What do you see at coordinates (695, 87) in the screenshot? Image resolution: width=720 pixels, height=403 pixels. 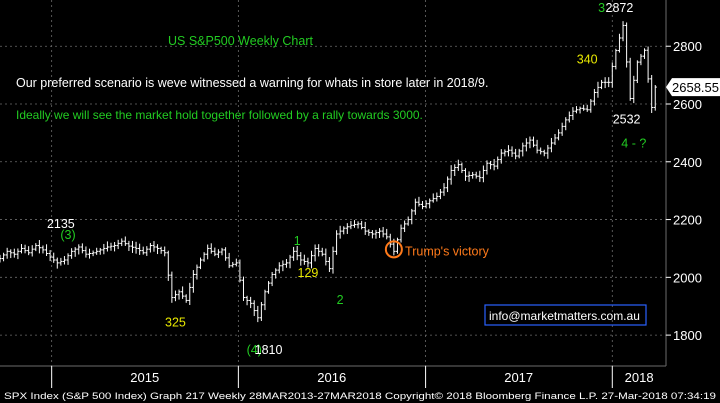 I see `last-price-value: 2658.55` at bounding box center [695, 87].